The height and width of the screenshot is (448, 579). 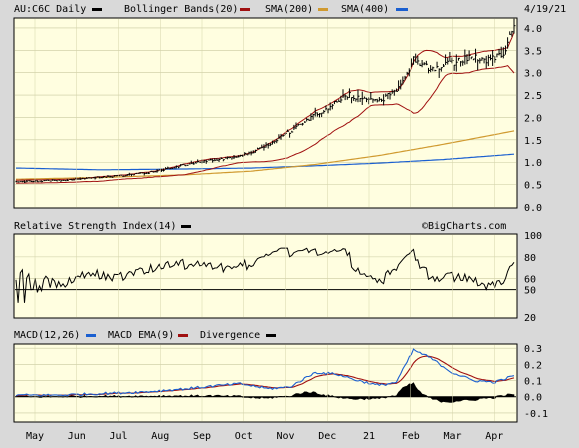 I want to click on macd-legend-swatch-macd, so click(x=91, y=335).